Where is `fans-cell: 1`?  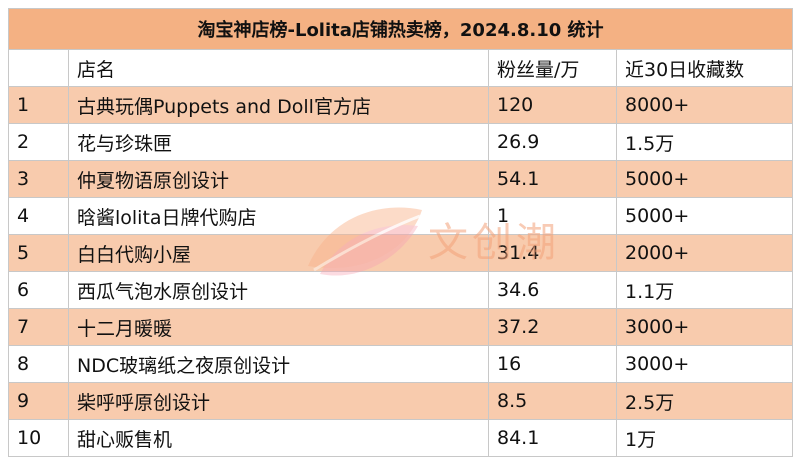 fans-cell: 1 is located at coordinates (552, 216).